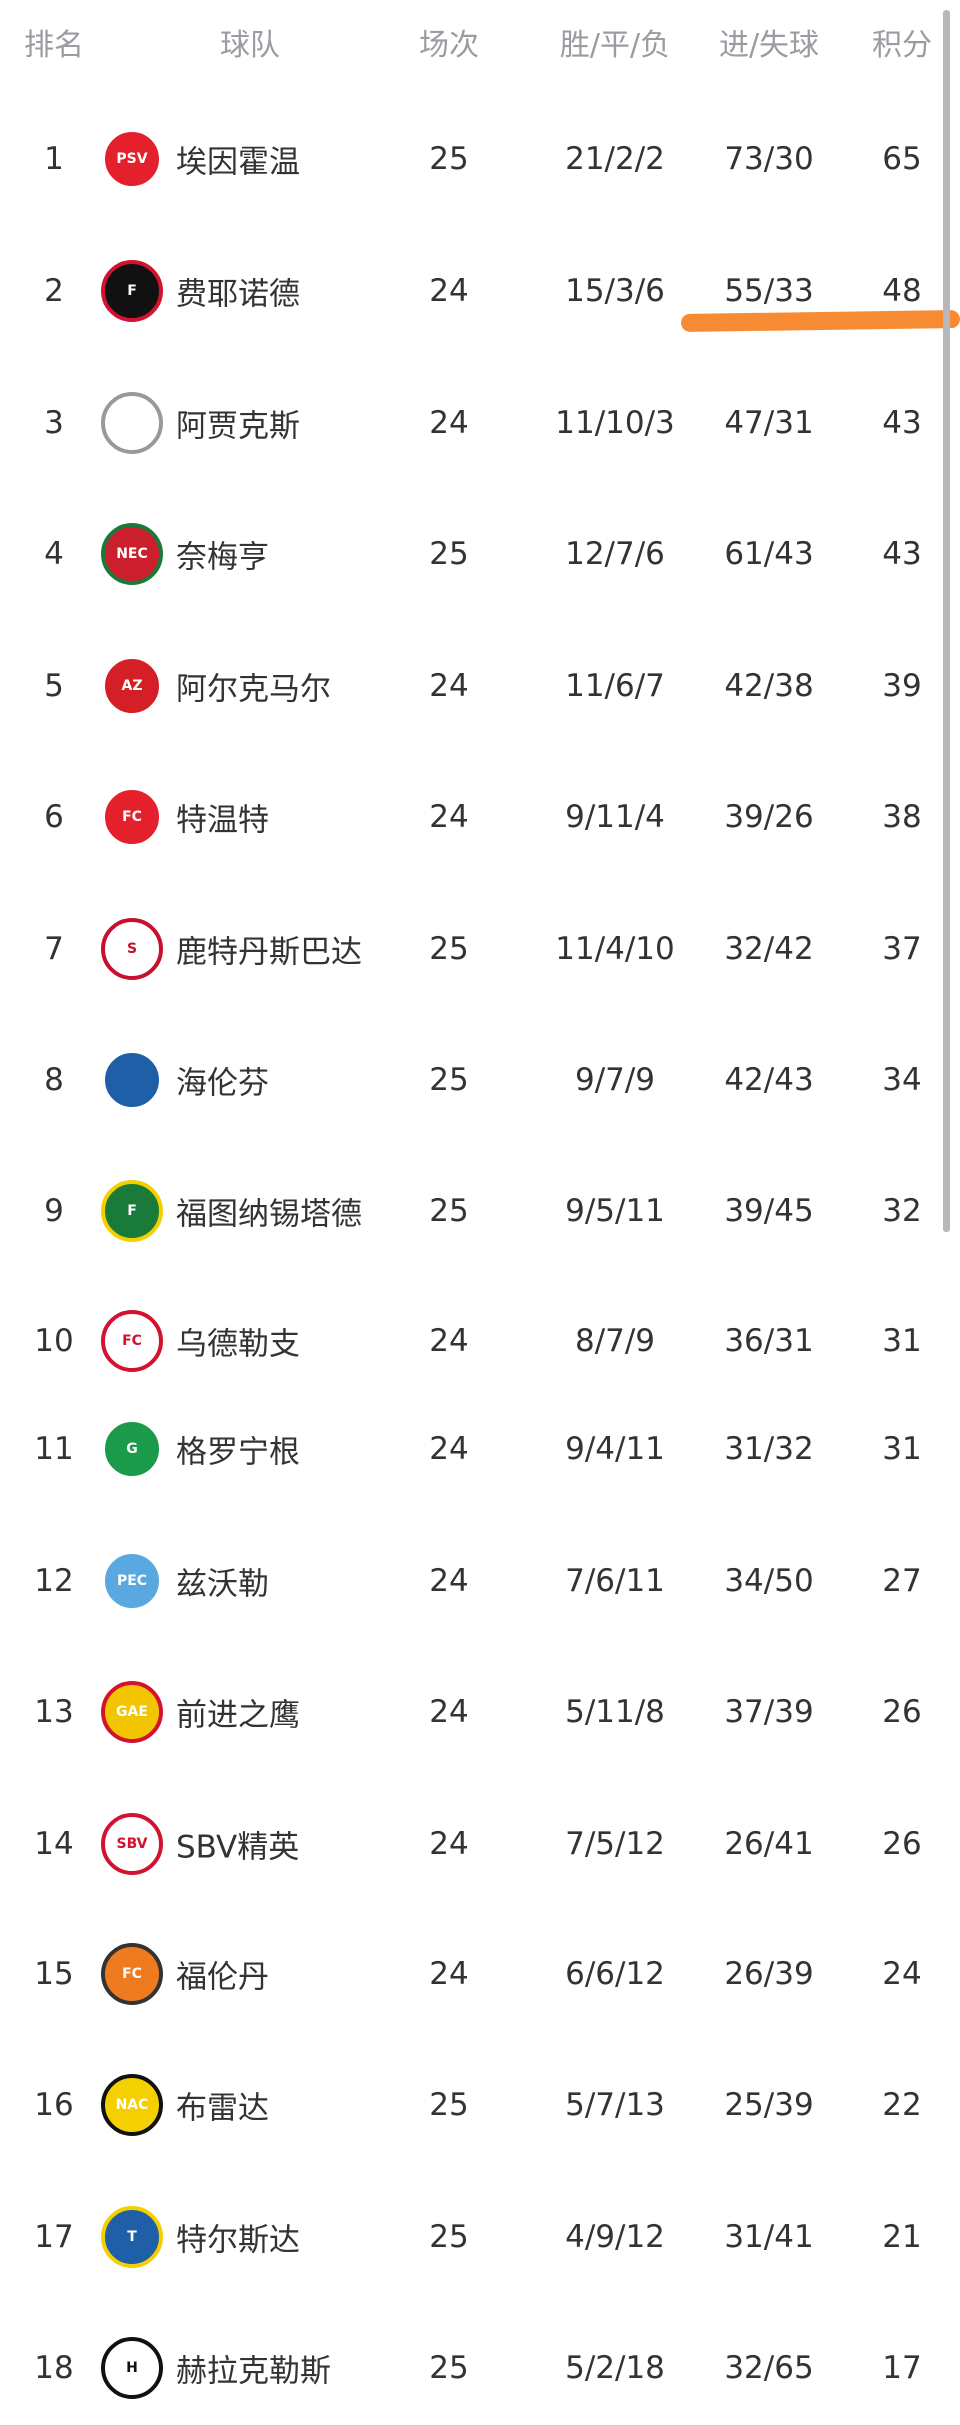 The width and height of the screenshot is (960, 2425). I want to click on team-logo-icon: GAE, so click(132, 1712).